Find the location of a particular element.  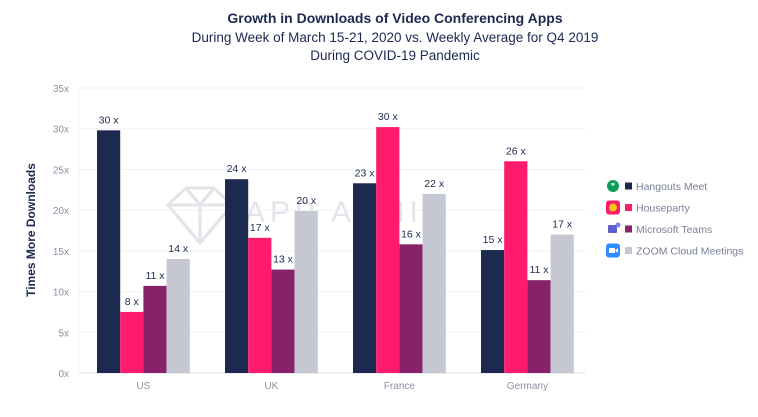

bar-france-houseparty is located at coordinates (388, 250).